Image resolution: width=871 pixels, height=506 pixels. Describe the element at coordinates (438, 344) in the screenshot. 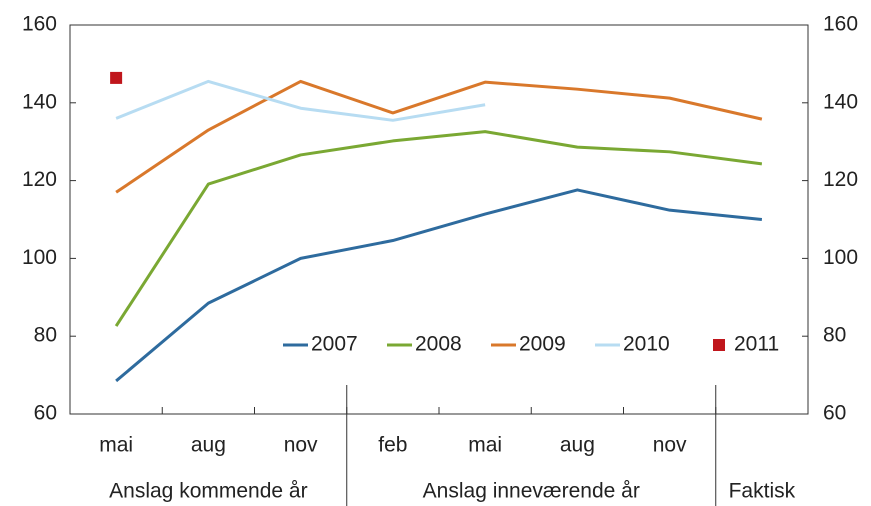

I see `legend-label: 2008` at that location.